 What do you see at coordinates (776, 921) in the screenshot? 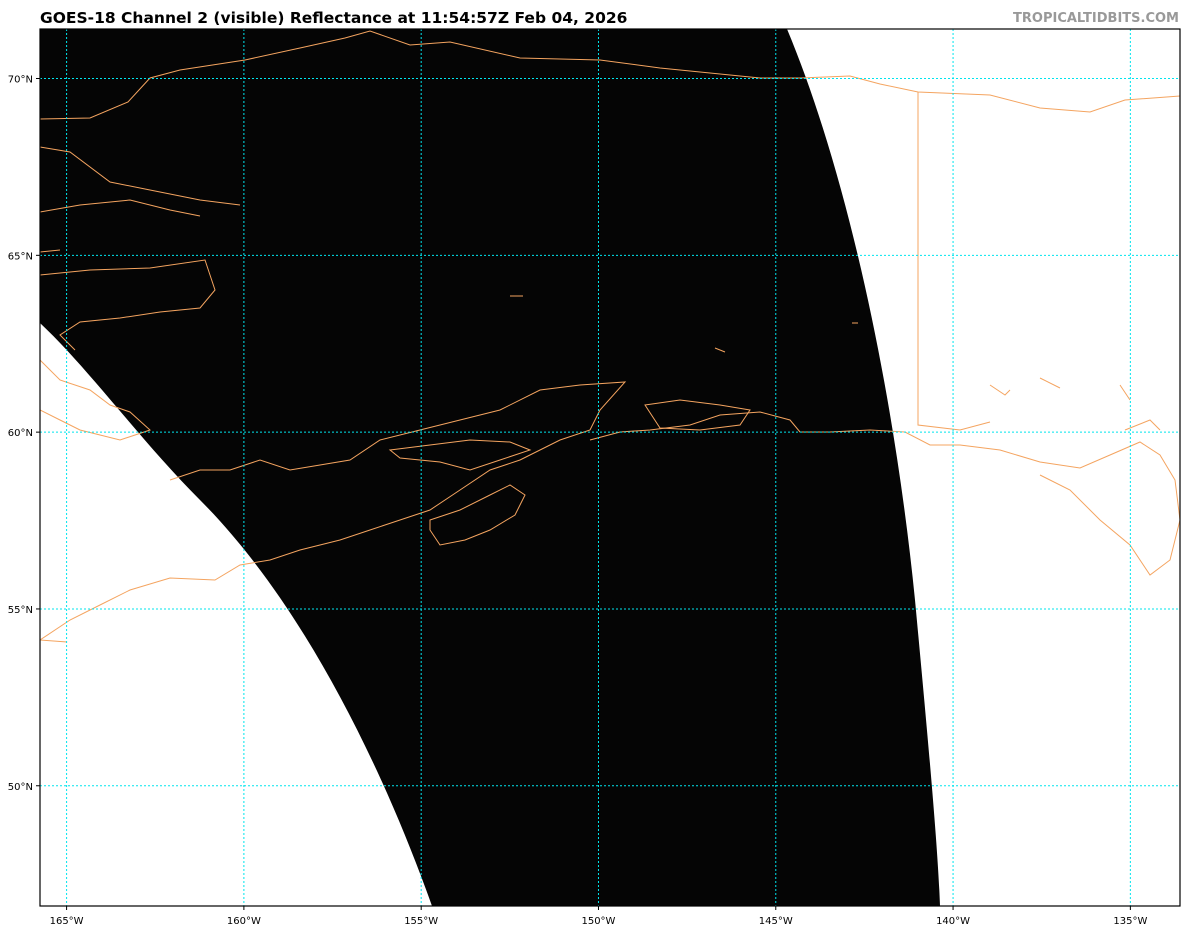
I see `lon-tick-label: 145°W` at bounding box center [776, 921].